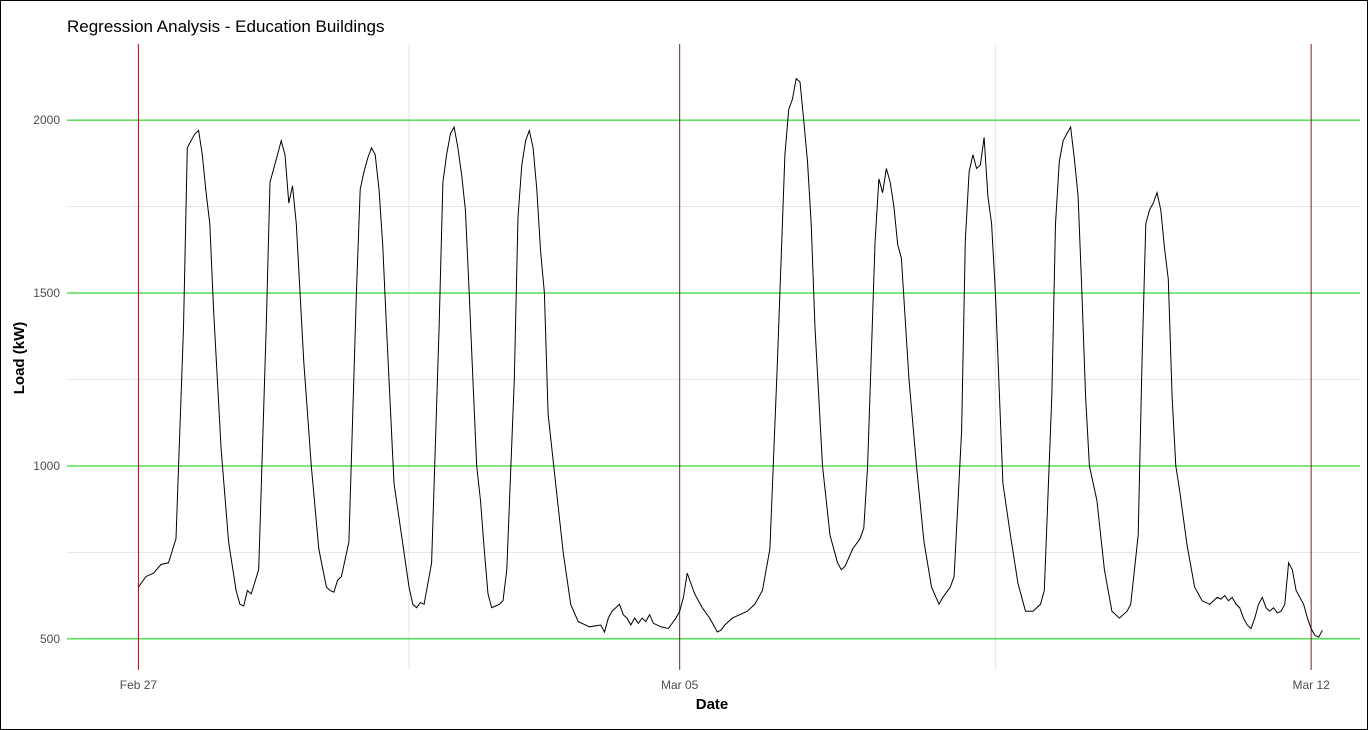 The width and height of the screenshot is (1368, 730). Describe the element at coordinates (19, 358) in the screenshot. I see `y-axis-title: Load (kW)` at that location.